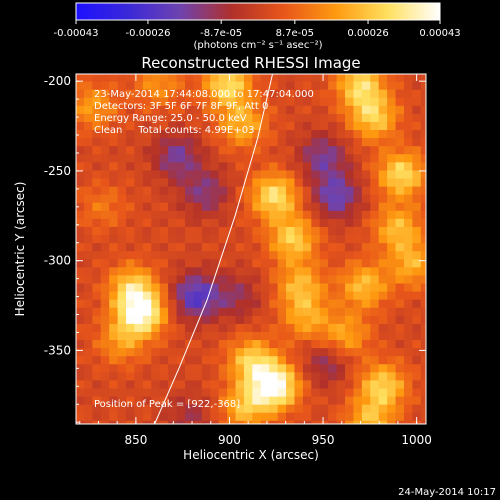 The image size is (500, 500). Describe the element at coordinates (76, 33) in the screenshot. I see `colorbar-tick-label: -0.00043` at that location.